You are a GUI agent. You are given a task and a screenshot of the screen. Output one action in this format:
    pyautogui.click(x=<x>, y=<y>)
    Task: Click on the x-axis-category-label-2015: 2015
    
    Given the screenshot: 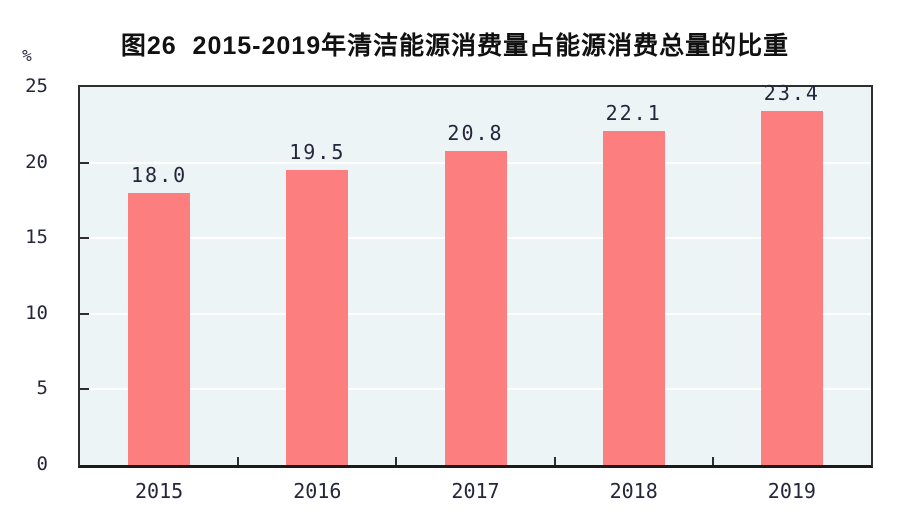 What is the action you would take?
    pyautogui.click(x=159, y=491)
    